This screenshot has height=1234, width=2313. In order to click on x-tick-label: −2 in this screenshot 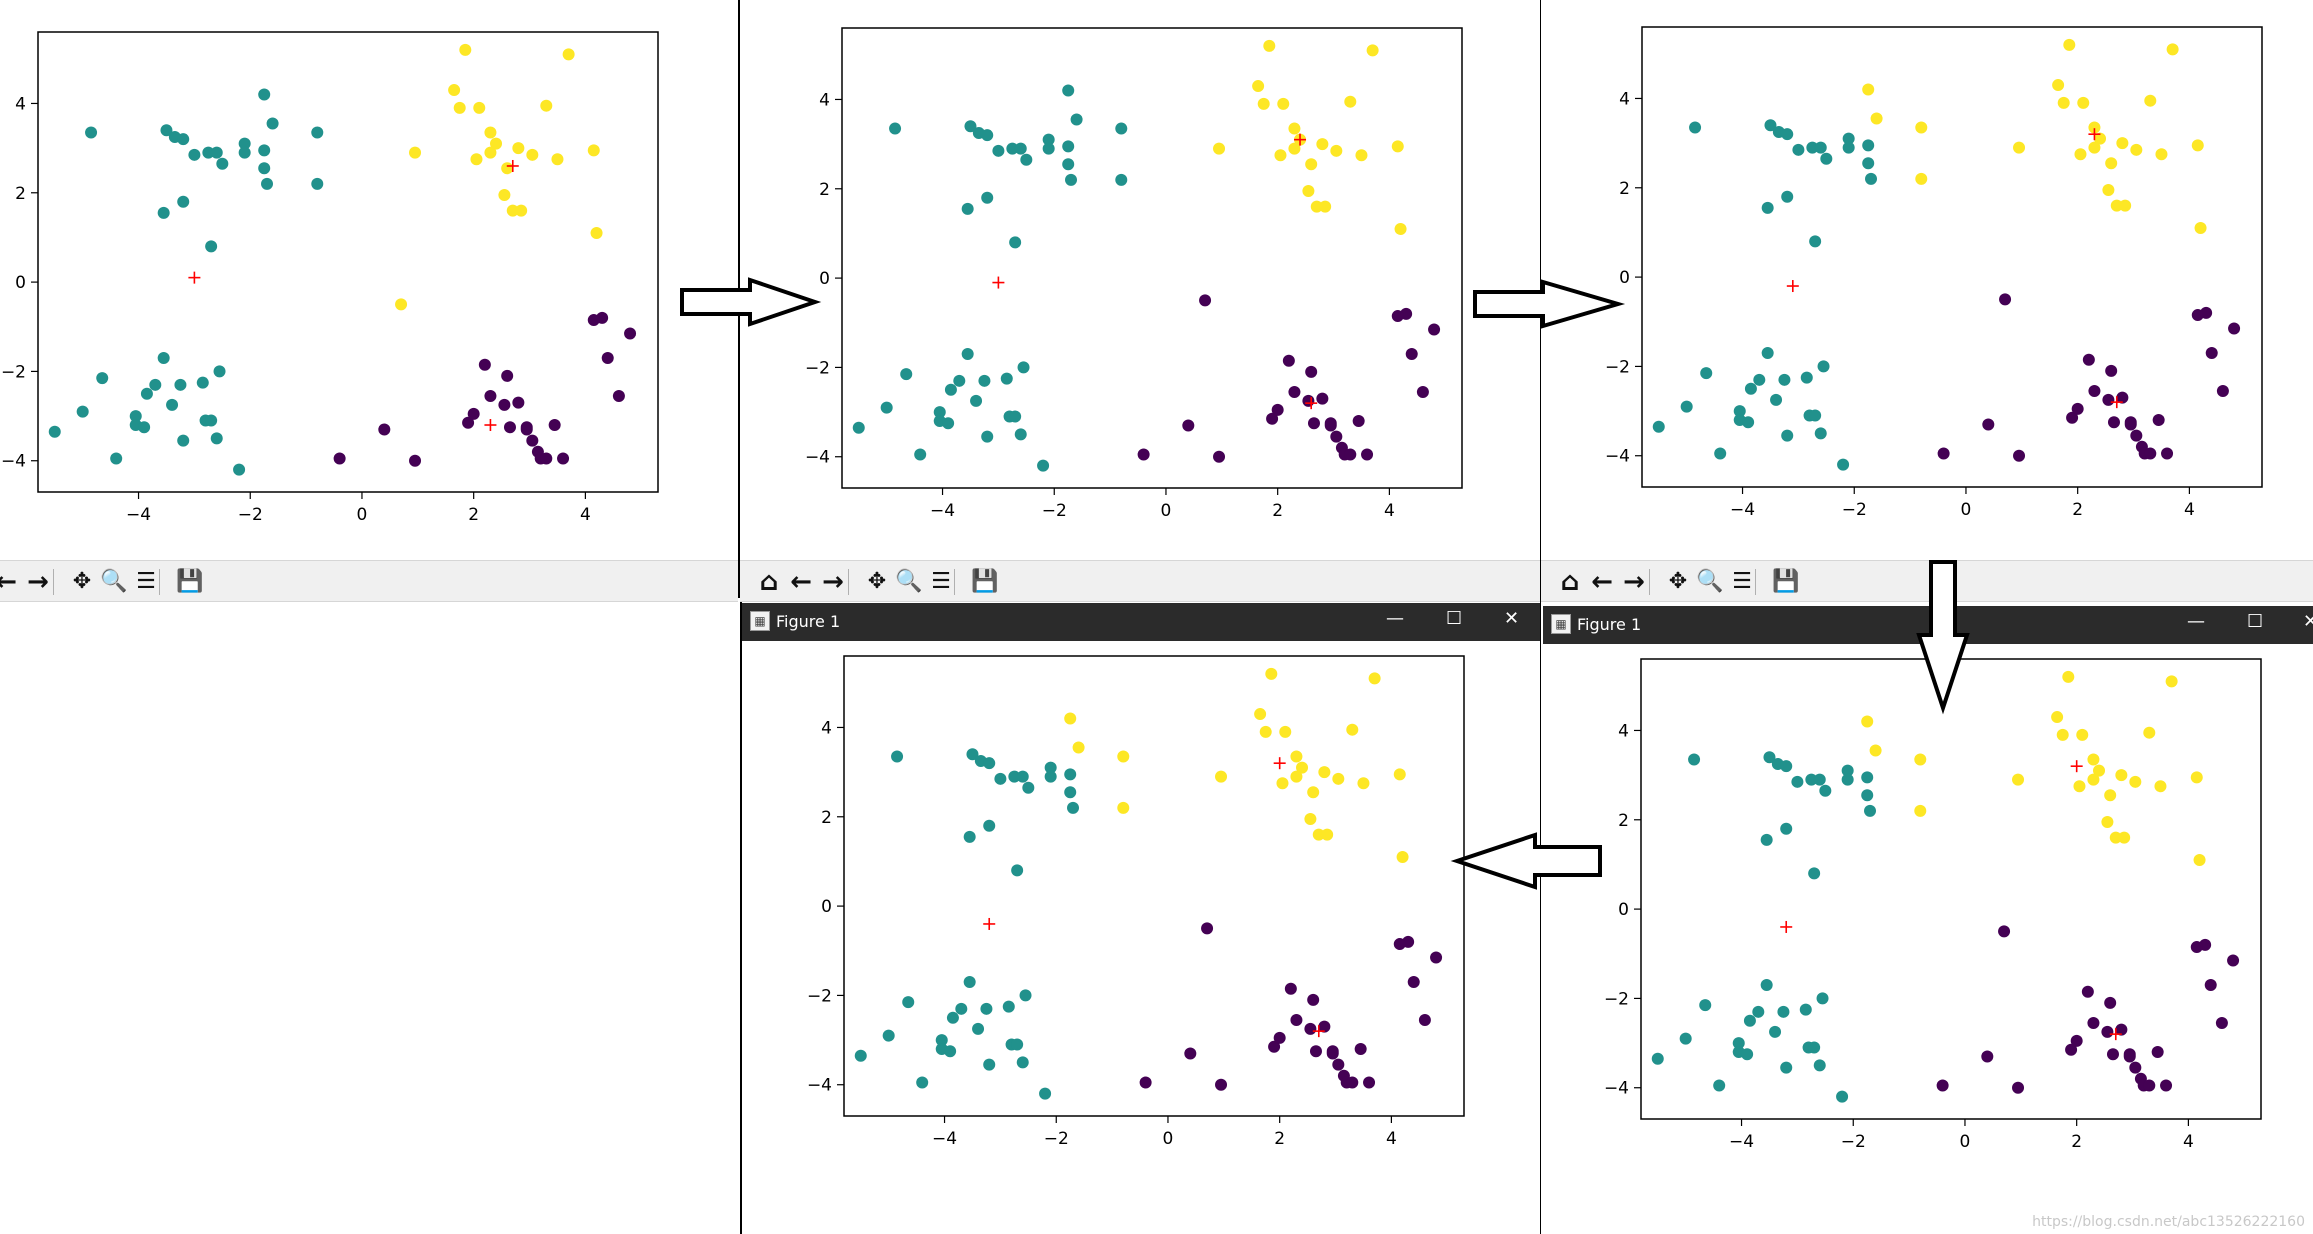, I will do `click(1853, 1142)`.